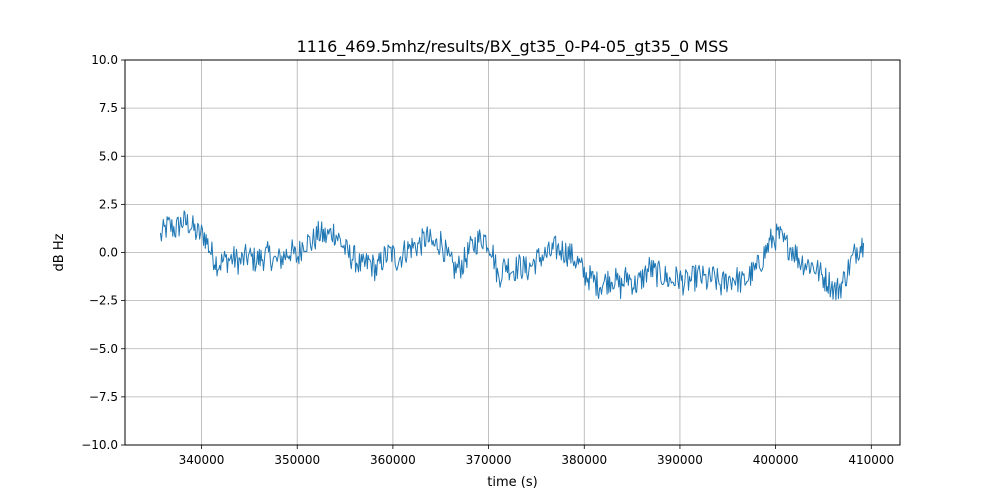 Image resolution: width=1000 pixels, height=500 pixels. What do you see at coordinates (108, 156) in the screenshot?
I see `y-tick-label: 5.0` at bounding box center [108, 156].